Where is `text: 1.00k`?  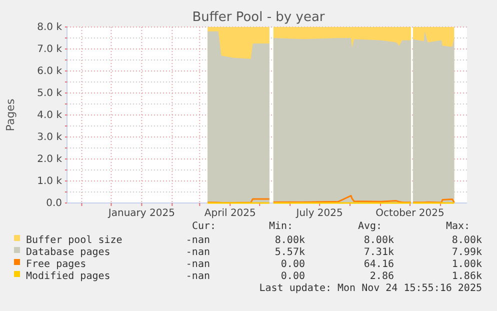 text: 1.00k is located at coordinates (467, 264).